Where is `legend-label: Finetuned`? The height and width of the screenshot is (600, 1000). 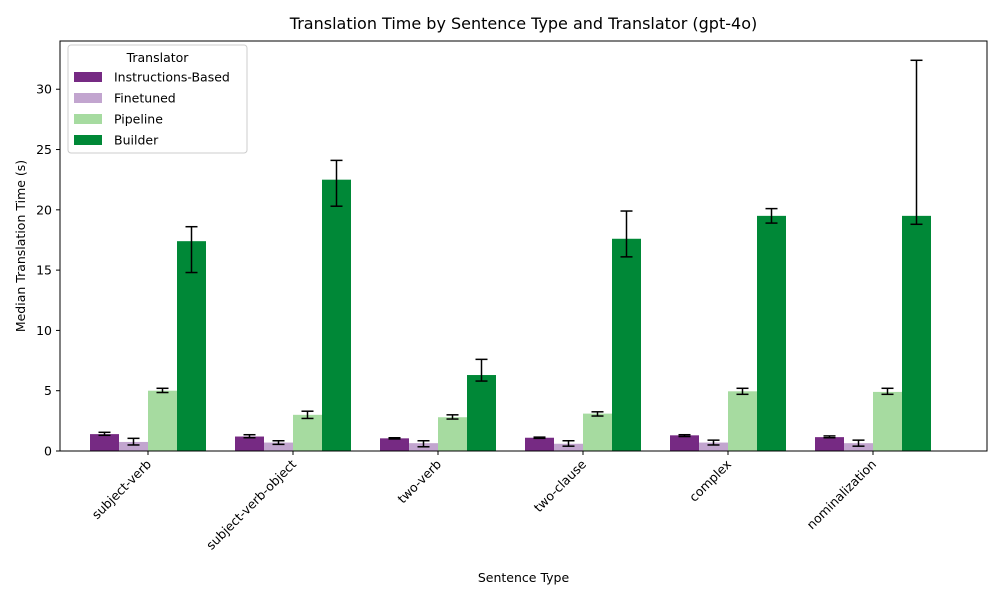 legend-label: Finetuned is located at coordinates (145, 98).